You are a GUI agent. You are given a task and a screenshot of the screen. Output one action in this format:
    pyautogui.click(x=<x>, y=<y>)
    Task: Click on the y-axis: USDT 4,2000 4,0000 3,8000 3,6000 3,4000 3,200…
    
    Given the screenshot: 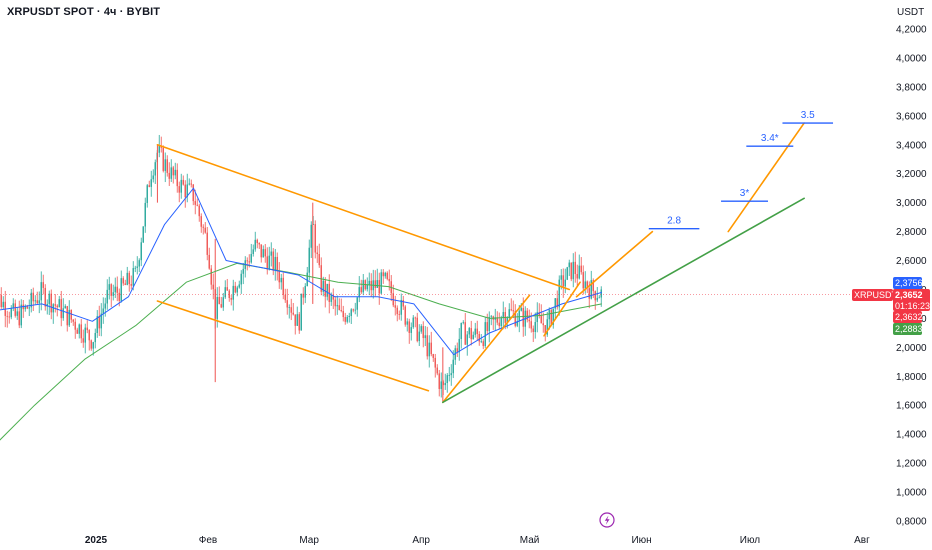 What is the action you would take?
    pyautogui.click(x=911, y=267)
    